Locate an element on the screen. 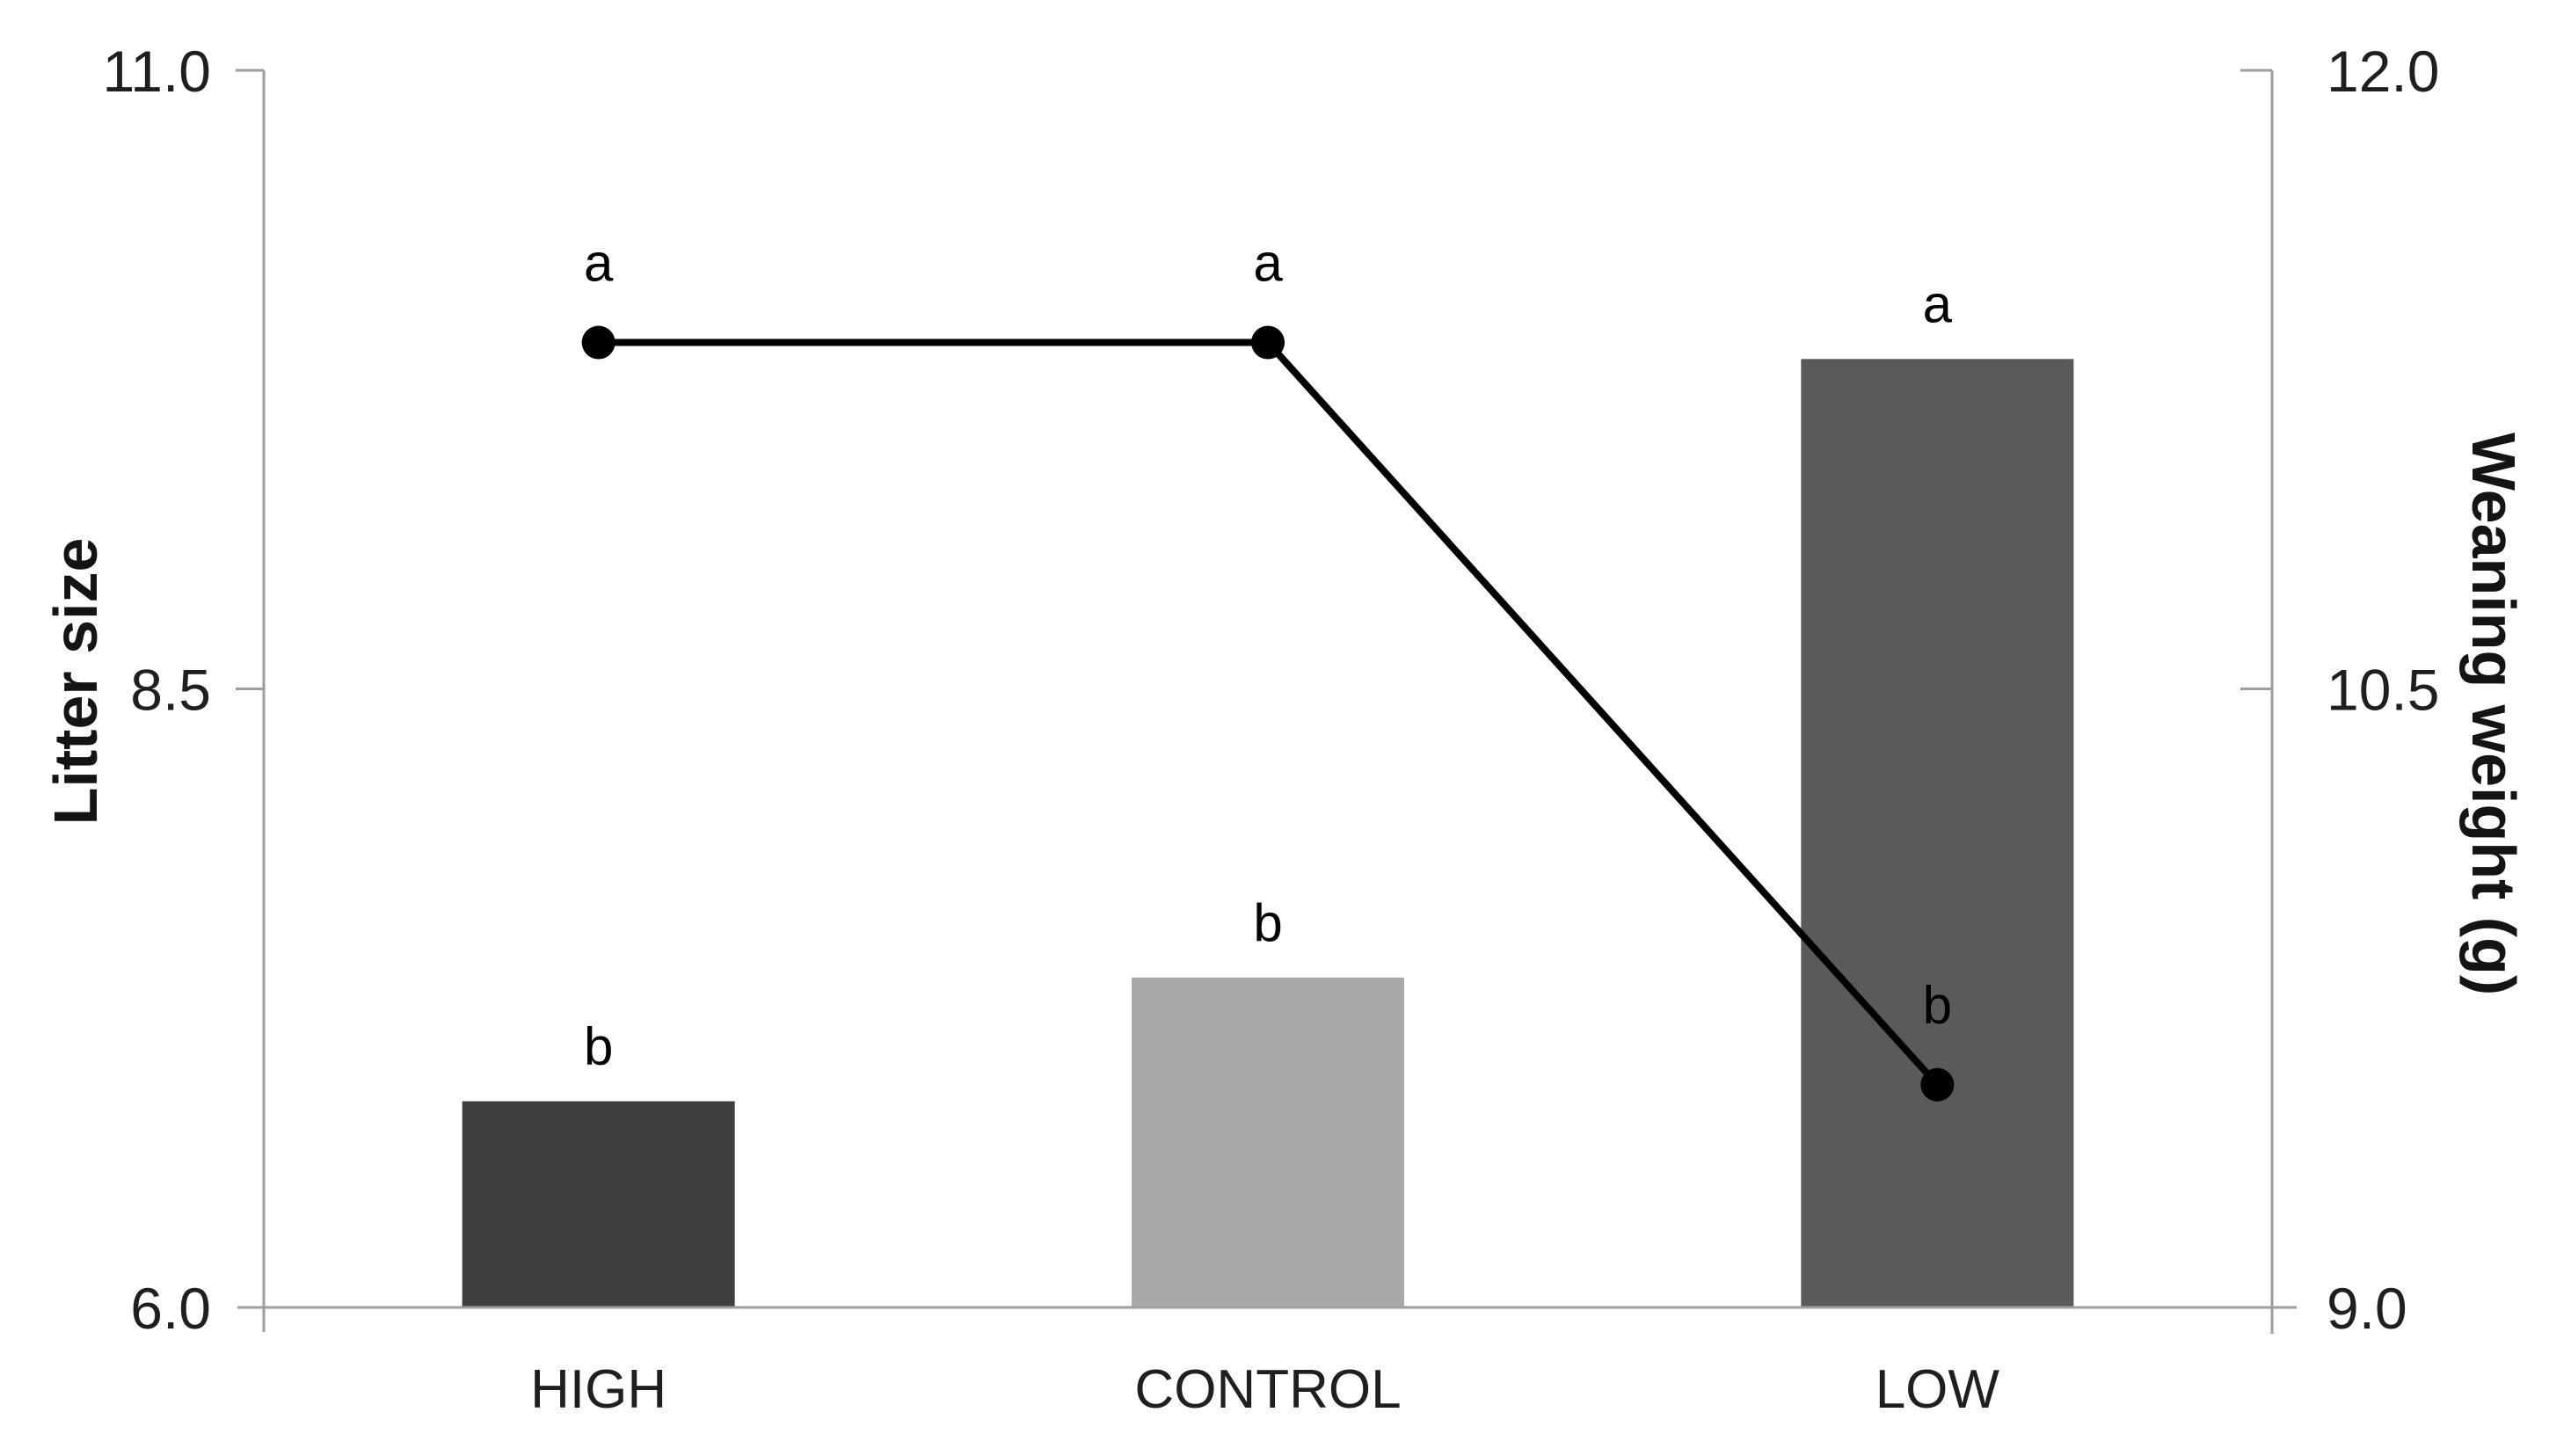 The width and height of the screenshot is (2571, 1456). left-axis-tick-label: 11.0 is located at coordinates (156, 71).